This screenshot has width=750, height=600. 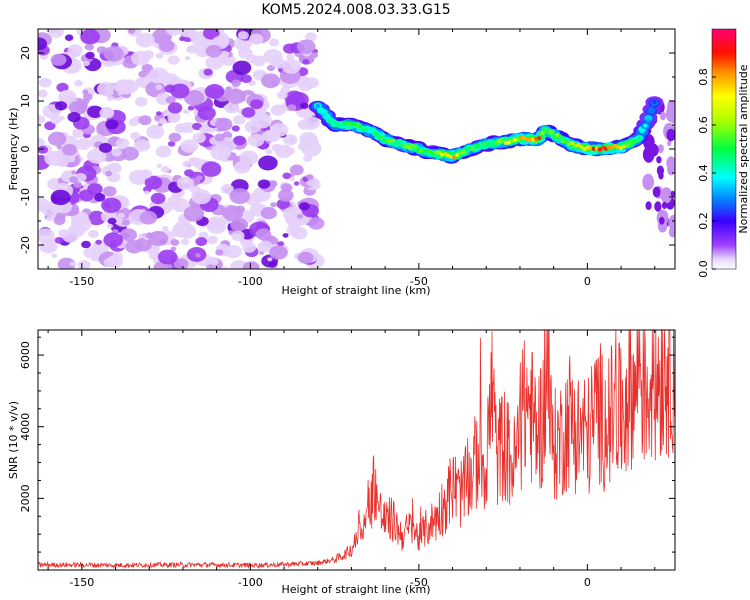 What do you see at coordinates (25, 197) in the screenshot?
I see `spectrogram-ytick-label: -10` at bounding box center [25, 197].